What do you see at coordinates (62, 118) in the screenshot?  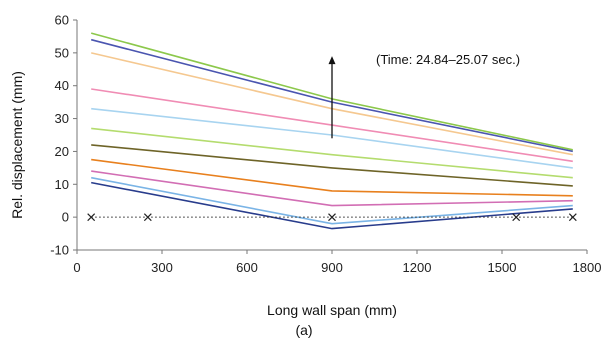 I see `y-tick-label: 30` at bounding box center [62, 118].